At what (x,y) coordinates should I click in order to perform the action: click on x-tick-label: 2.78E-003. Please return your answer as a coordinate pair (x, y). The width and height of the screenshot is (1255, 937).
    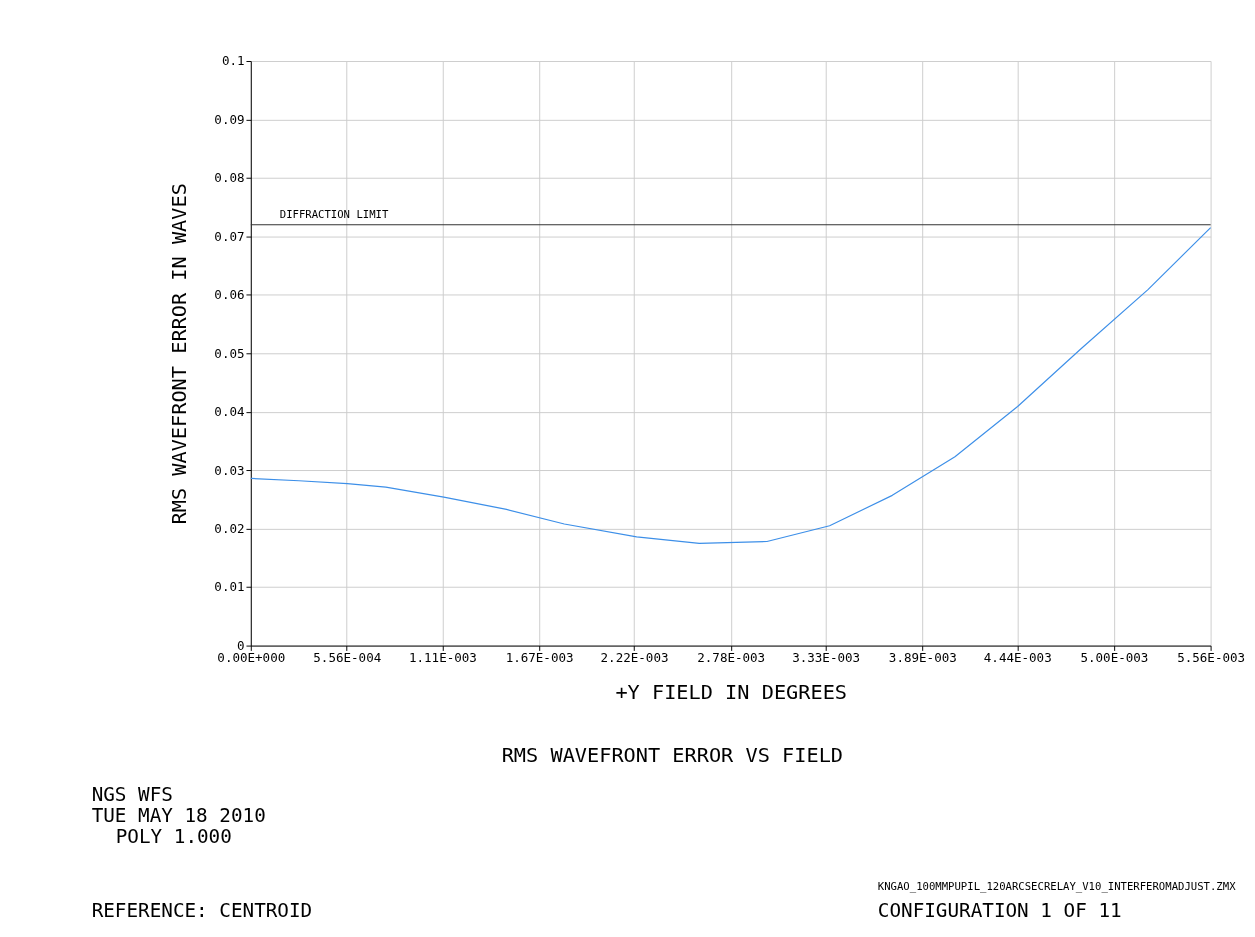
    Looking at the image, I should click on (731, 658).